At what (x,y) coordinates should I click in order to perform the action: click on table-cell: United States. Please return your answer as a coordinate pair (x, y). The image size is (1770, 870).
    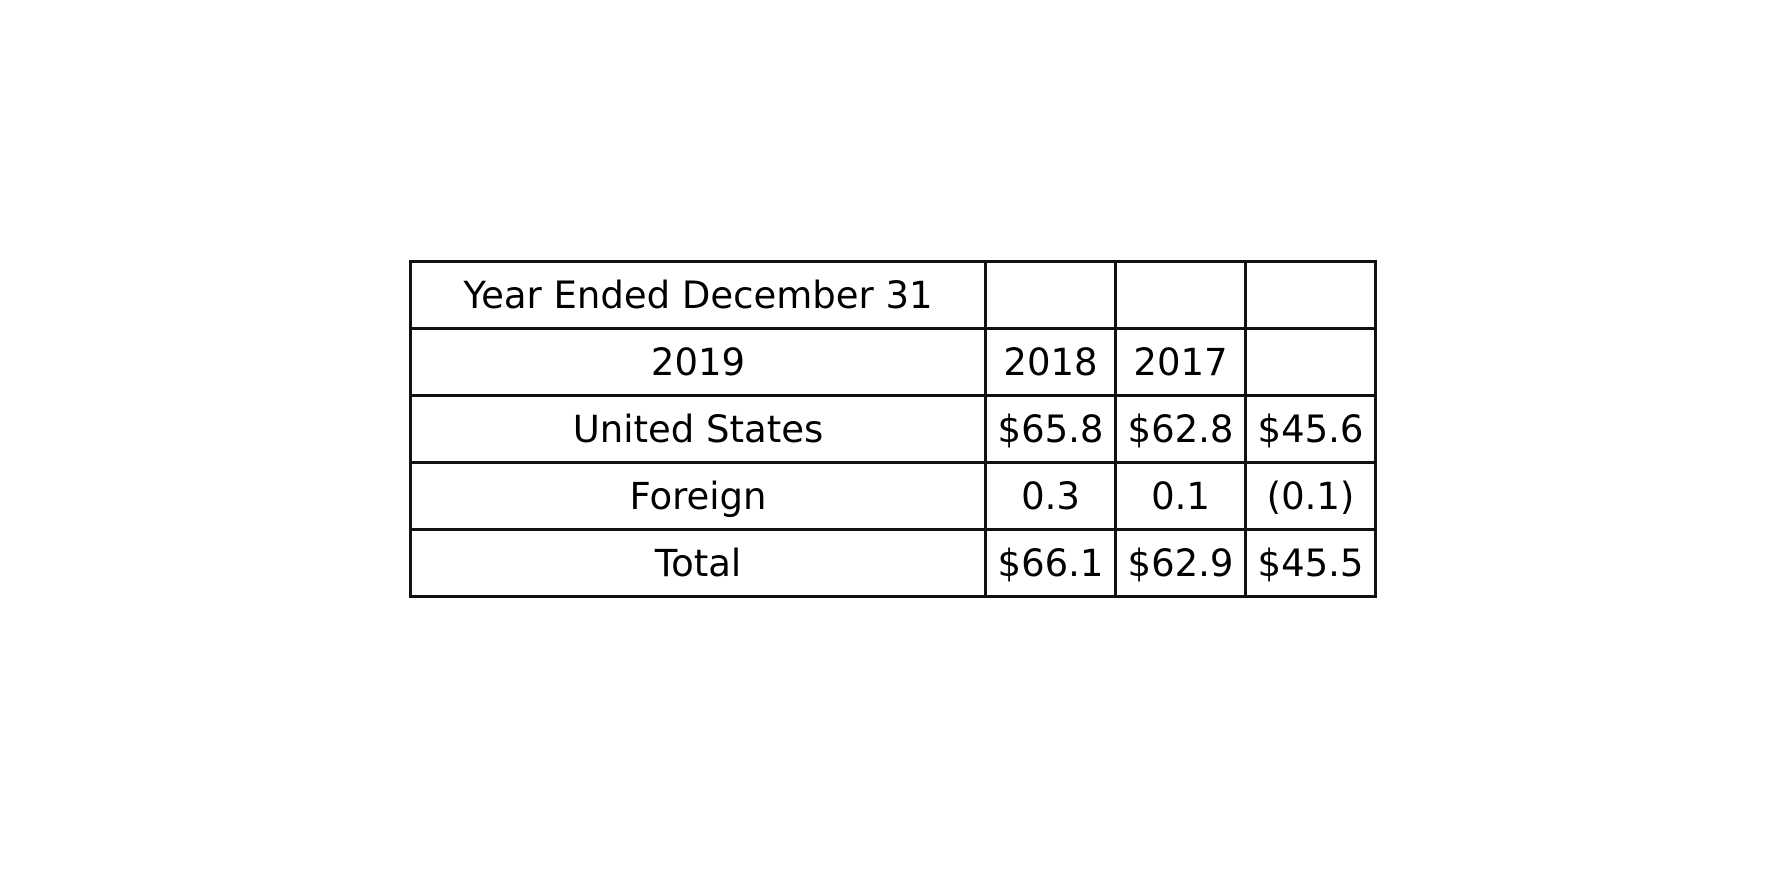
    Looking at the image, I should click on (698, 429).